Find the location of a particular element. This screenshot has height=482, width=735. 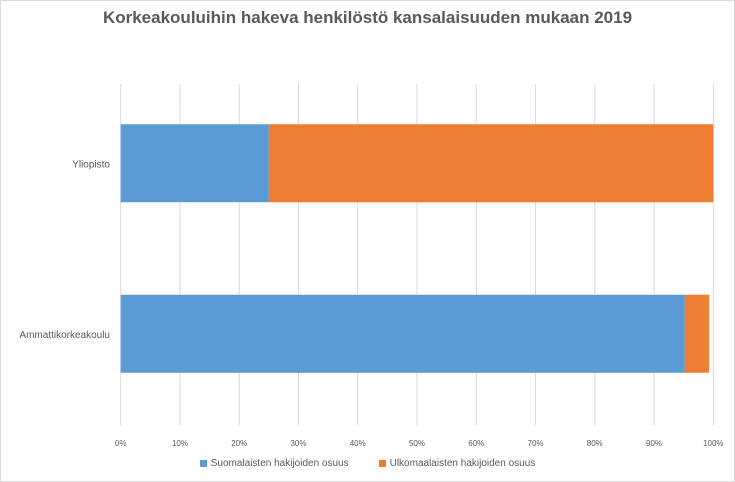

x-tick-label: 60% is located at coordinates (476, 443).